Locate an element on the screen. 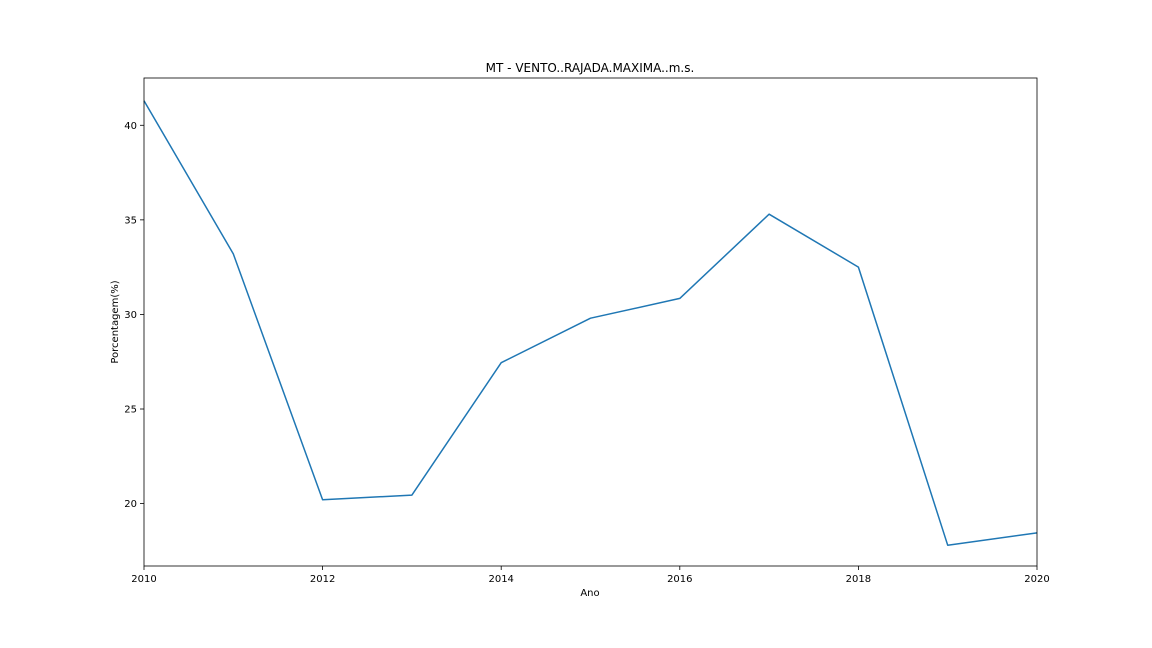  y-axis-label: Porcentagem(%) is located at coordinates (115, 321).